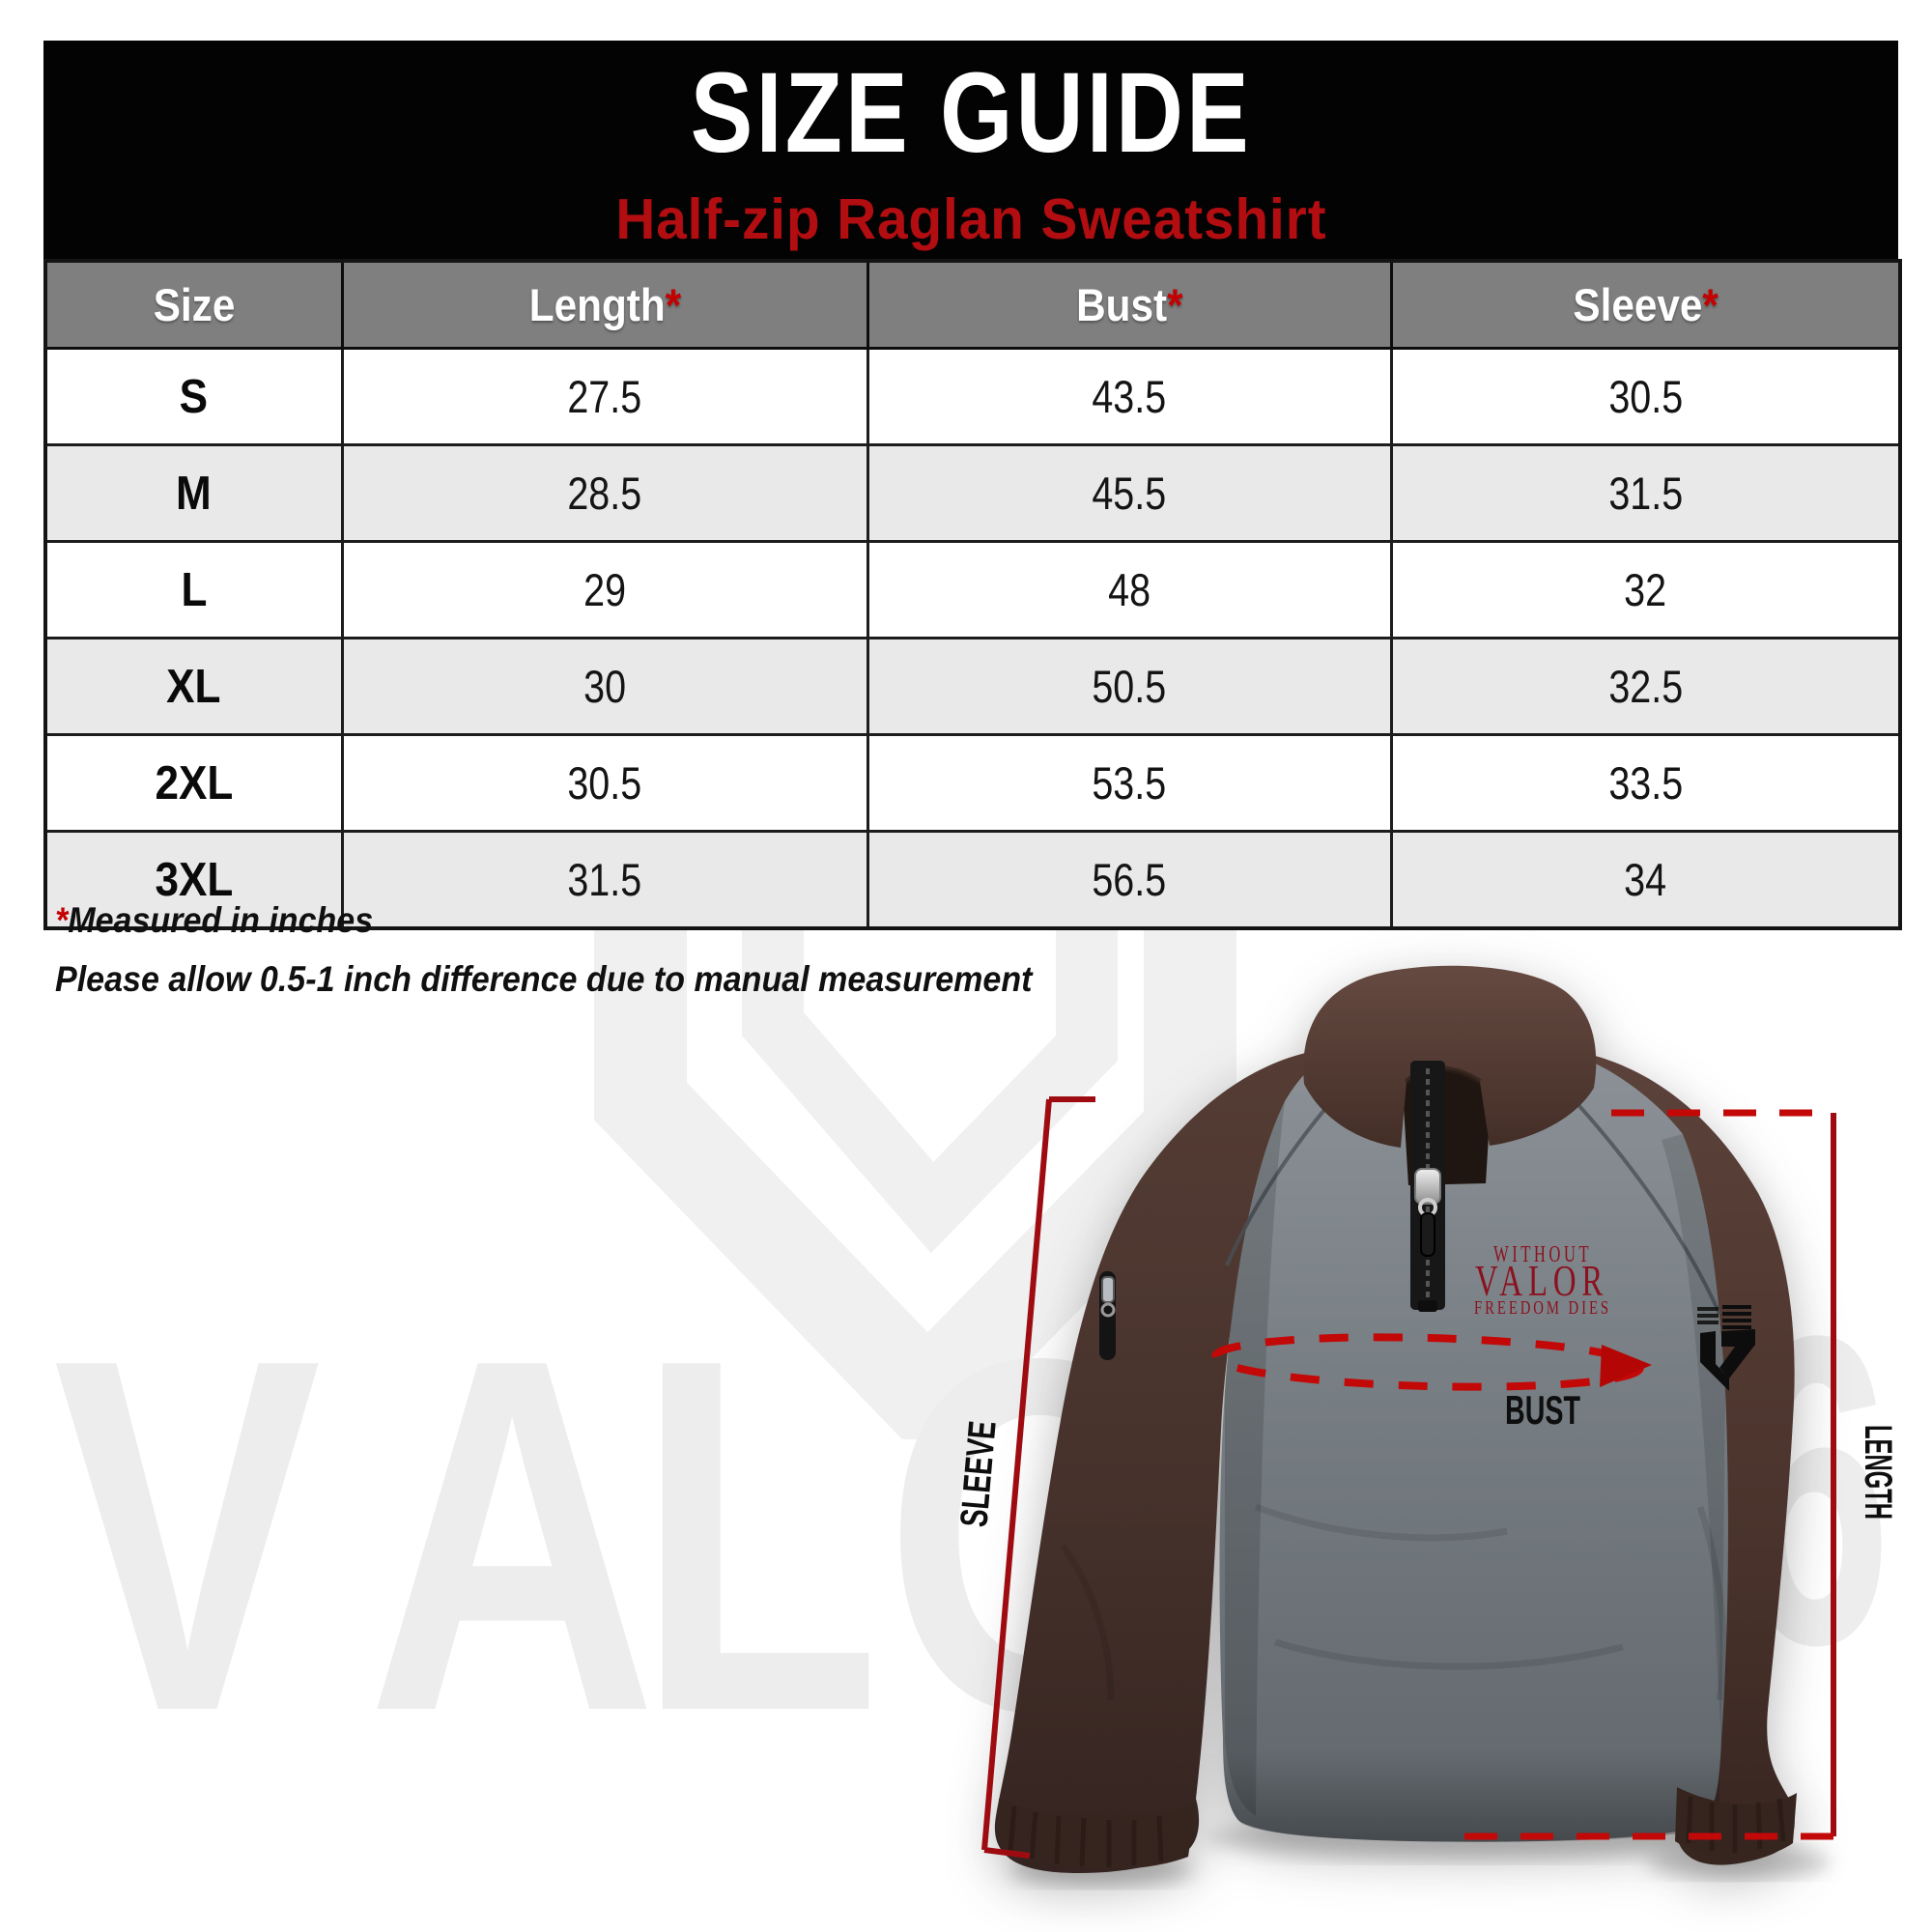  I want to click on chest-print-line1: WITHOUT, so click(1542, 1254).